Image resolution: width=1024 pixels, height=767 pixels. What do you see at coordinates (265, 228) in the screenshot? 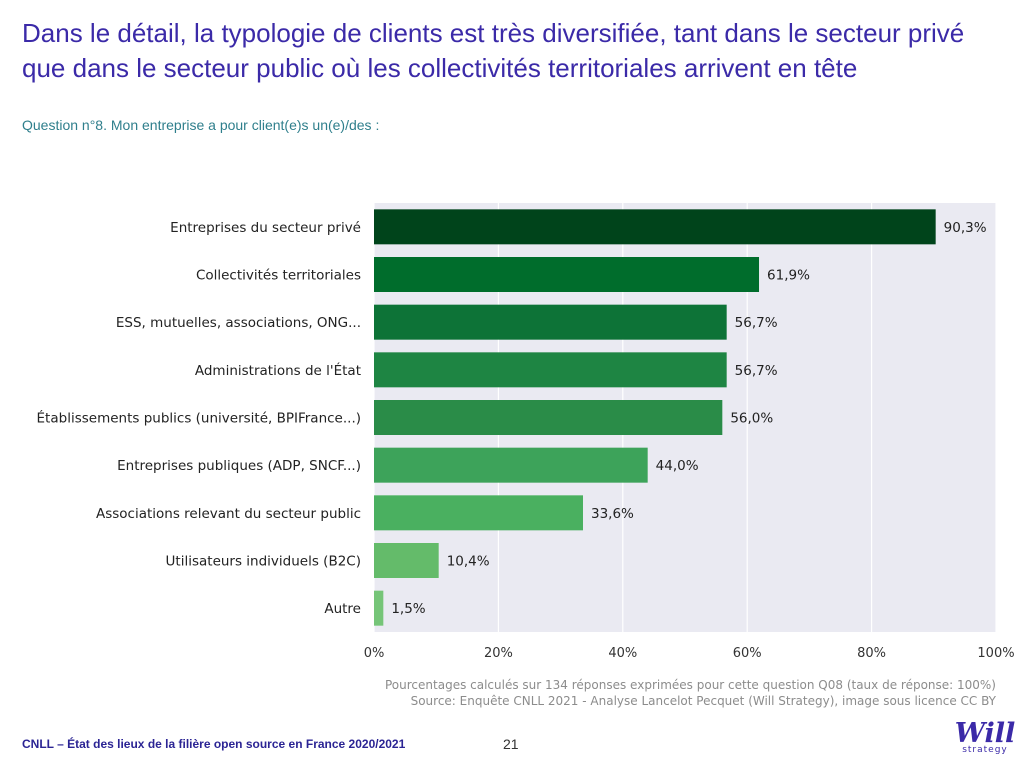
I see `category-label: Entreprises du secteur privé` at bounding box center [265, 228].